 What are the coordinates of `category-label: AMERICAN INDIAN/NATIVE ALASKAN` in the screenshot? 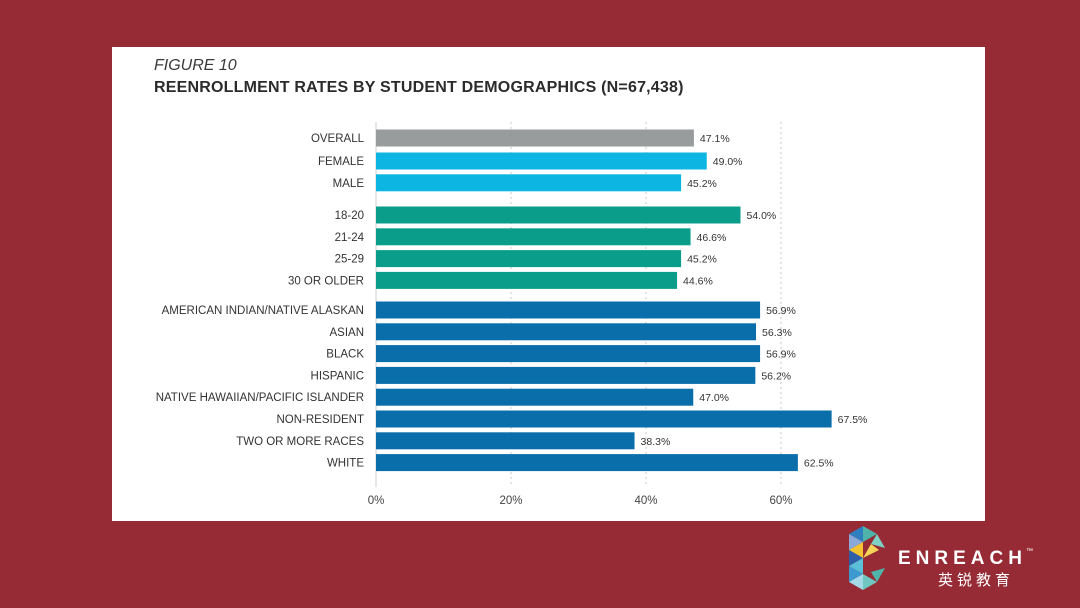 It's located at (263, 311).